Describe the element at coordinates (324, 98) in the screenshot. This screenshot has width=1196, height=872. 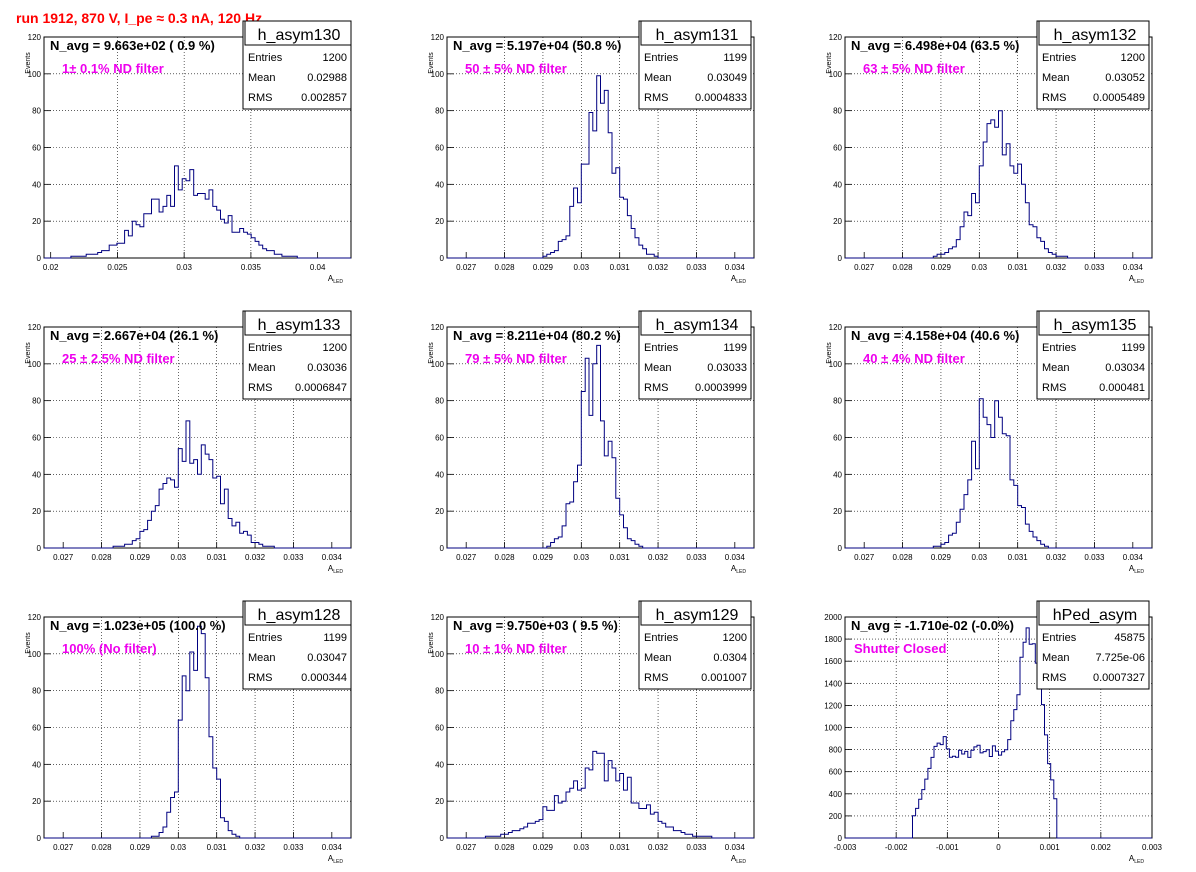
I see `stats-value: 0.002857` at that location.